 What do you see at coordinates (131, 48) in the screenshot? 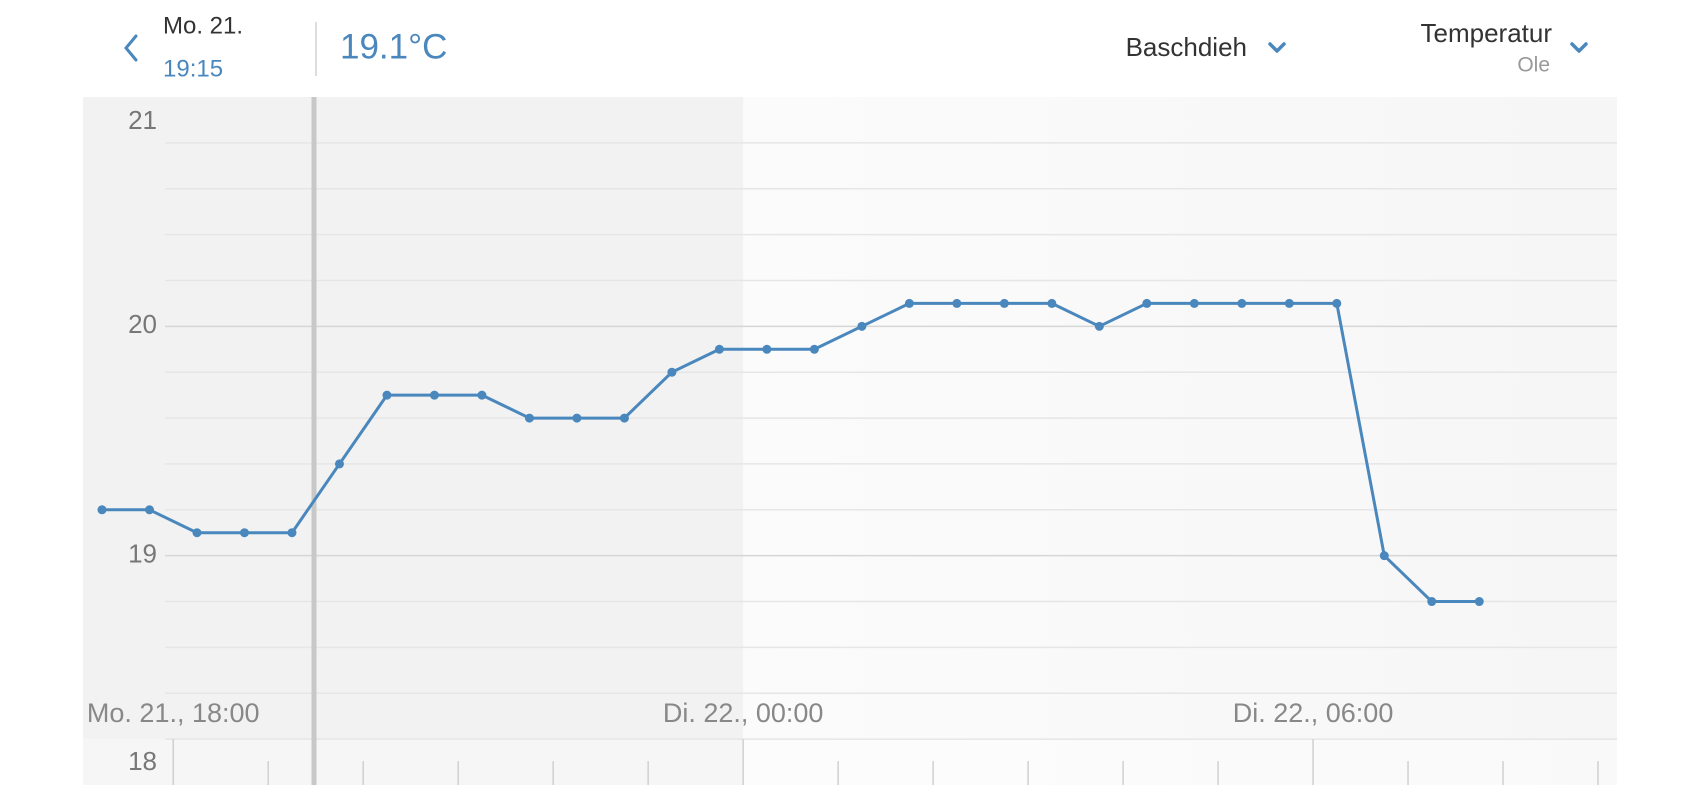
I see `back-button` at bounding box center [131, 48].